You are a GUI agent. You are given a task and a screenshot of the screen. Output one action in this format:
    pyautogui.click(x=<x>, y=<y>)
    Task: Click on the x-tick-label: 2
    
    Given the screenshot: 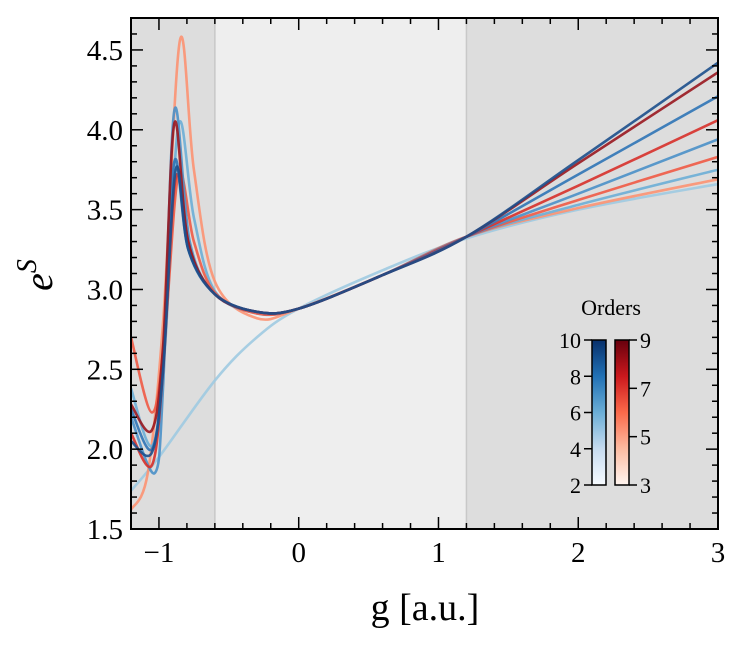 What is the action you would take?
    pyautogui.click(x=578, y=553)
    